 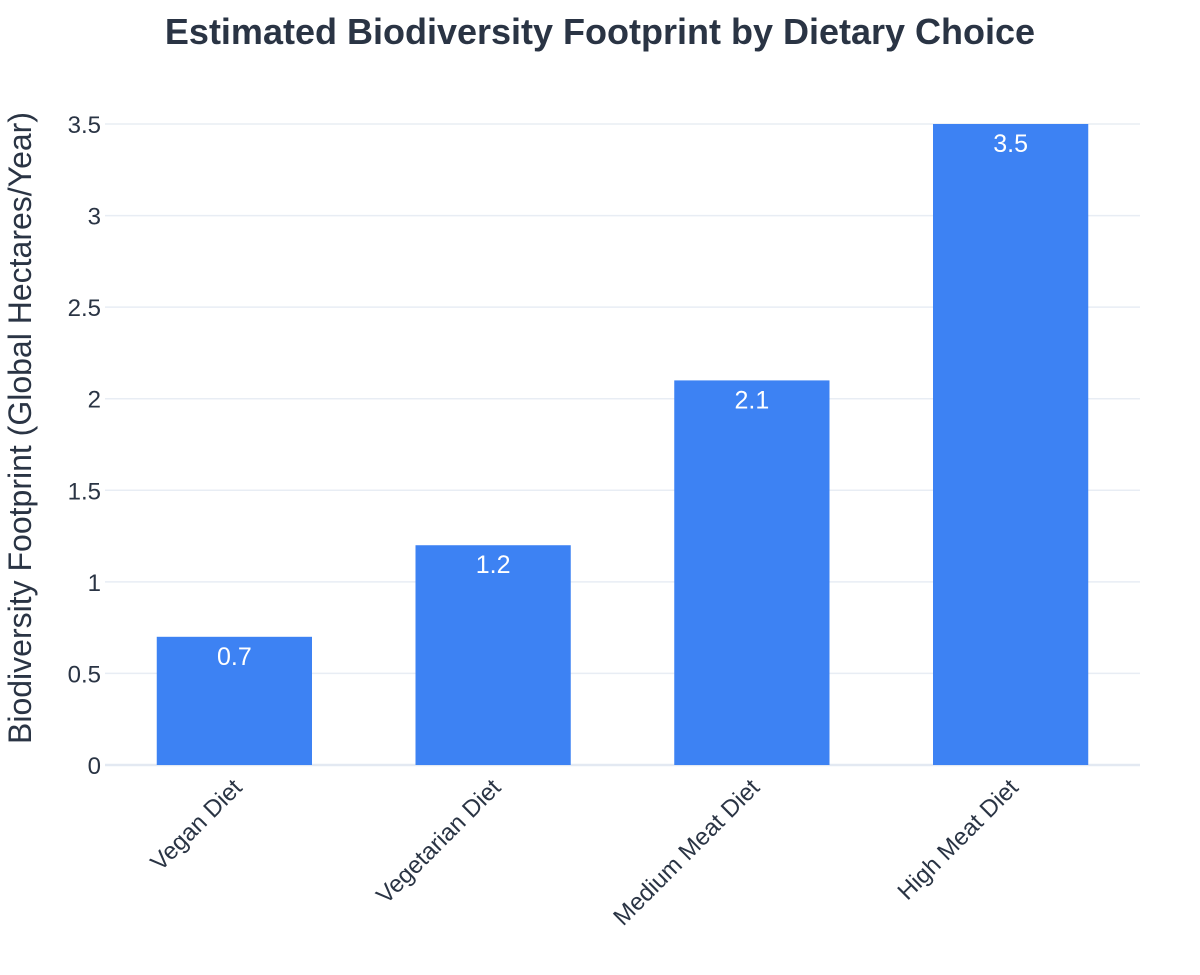 What do you see at coordinates (94, 766) in the screenshot?
I see `y-tick-label: 0` at bounding box center [94, 766].